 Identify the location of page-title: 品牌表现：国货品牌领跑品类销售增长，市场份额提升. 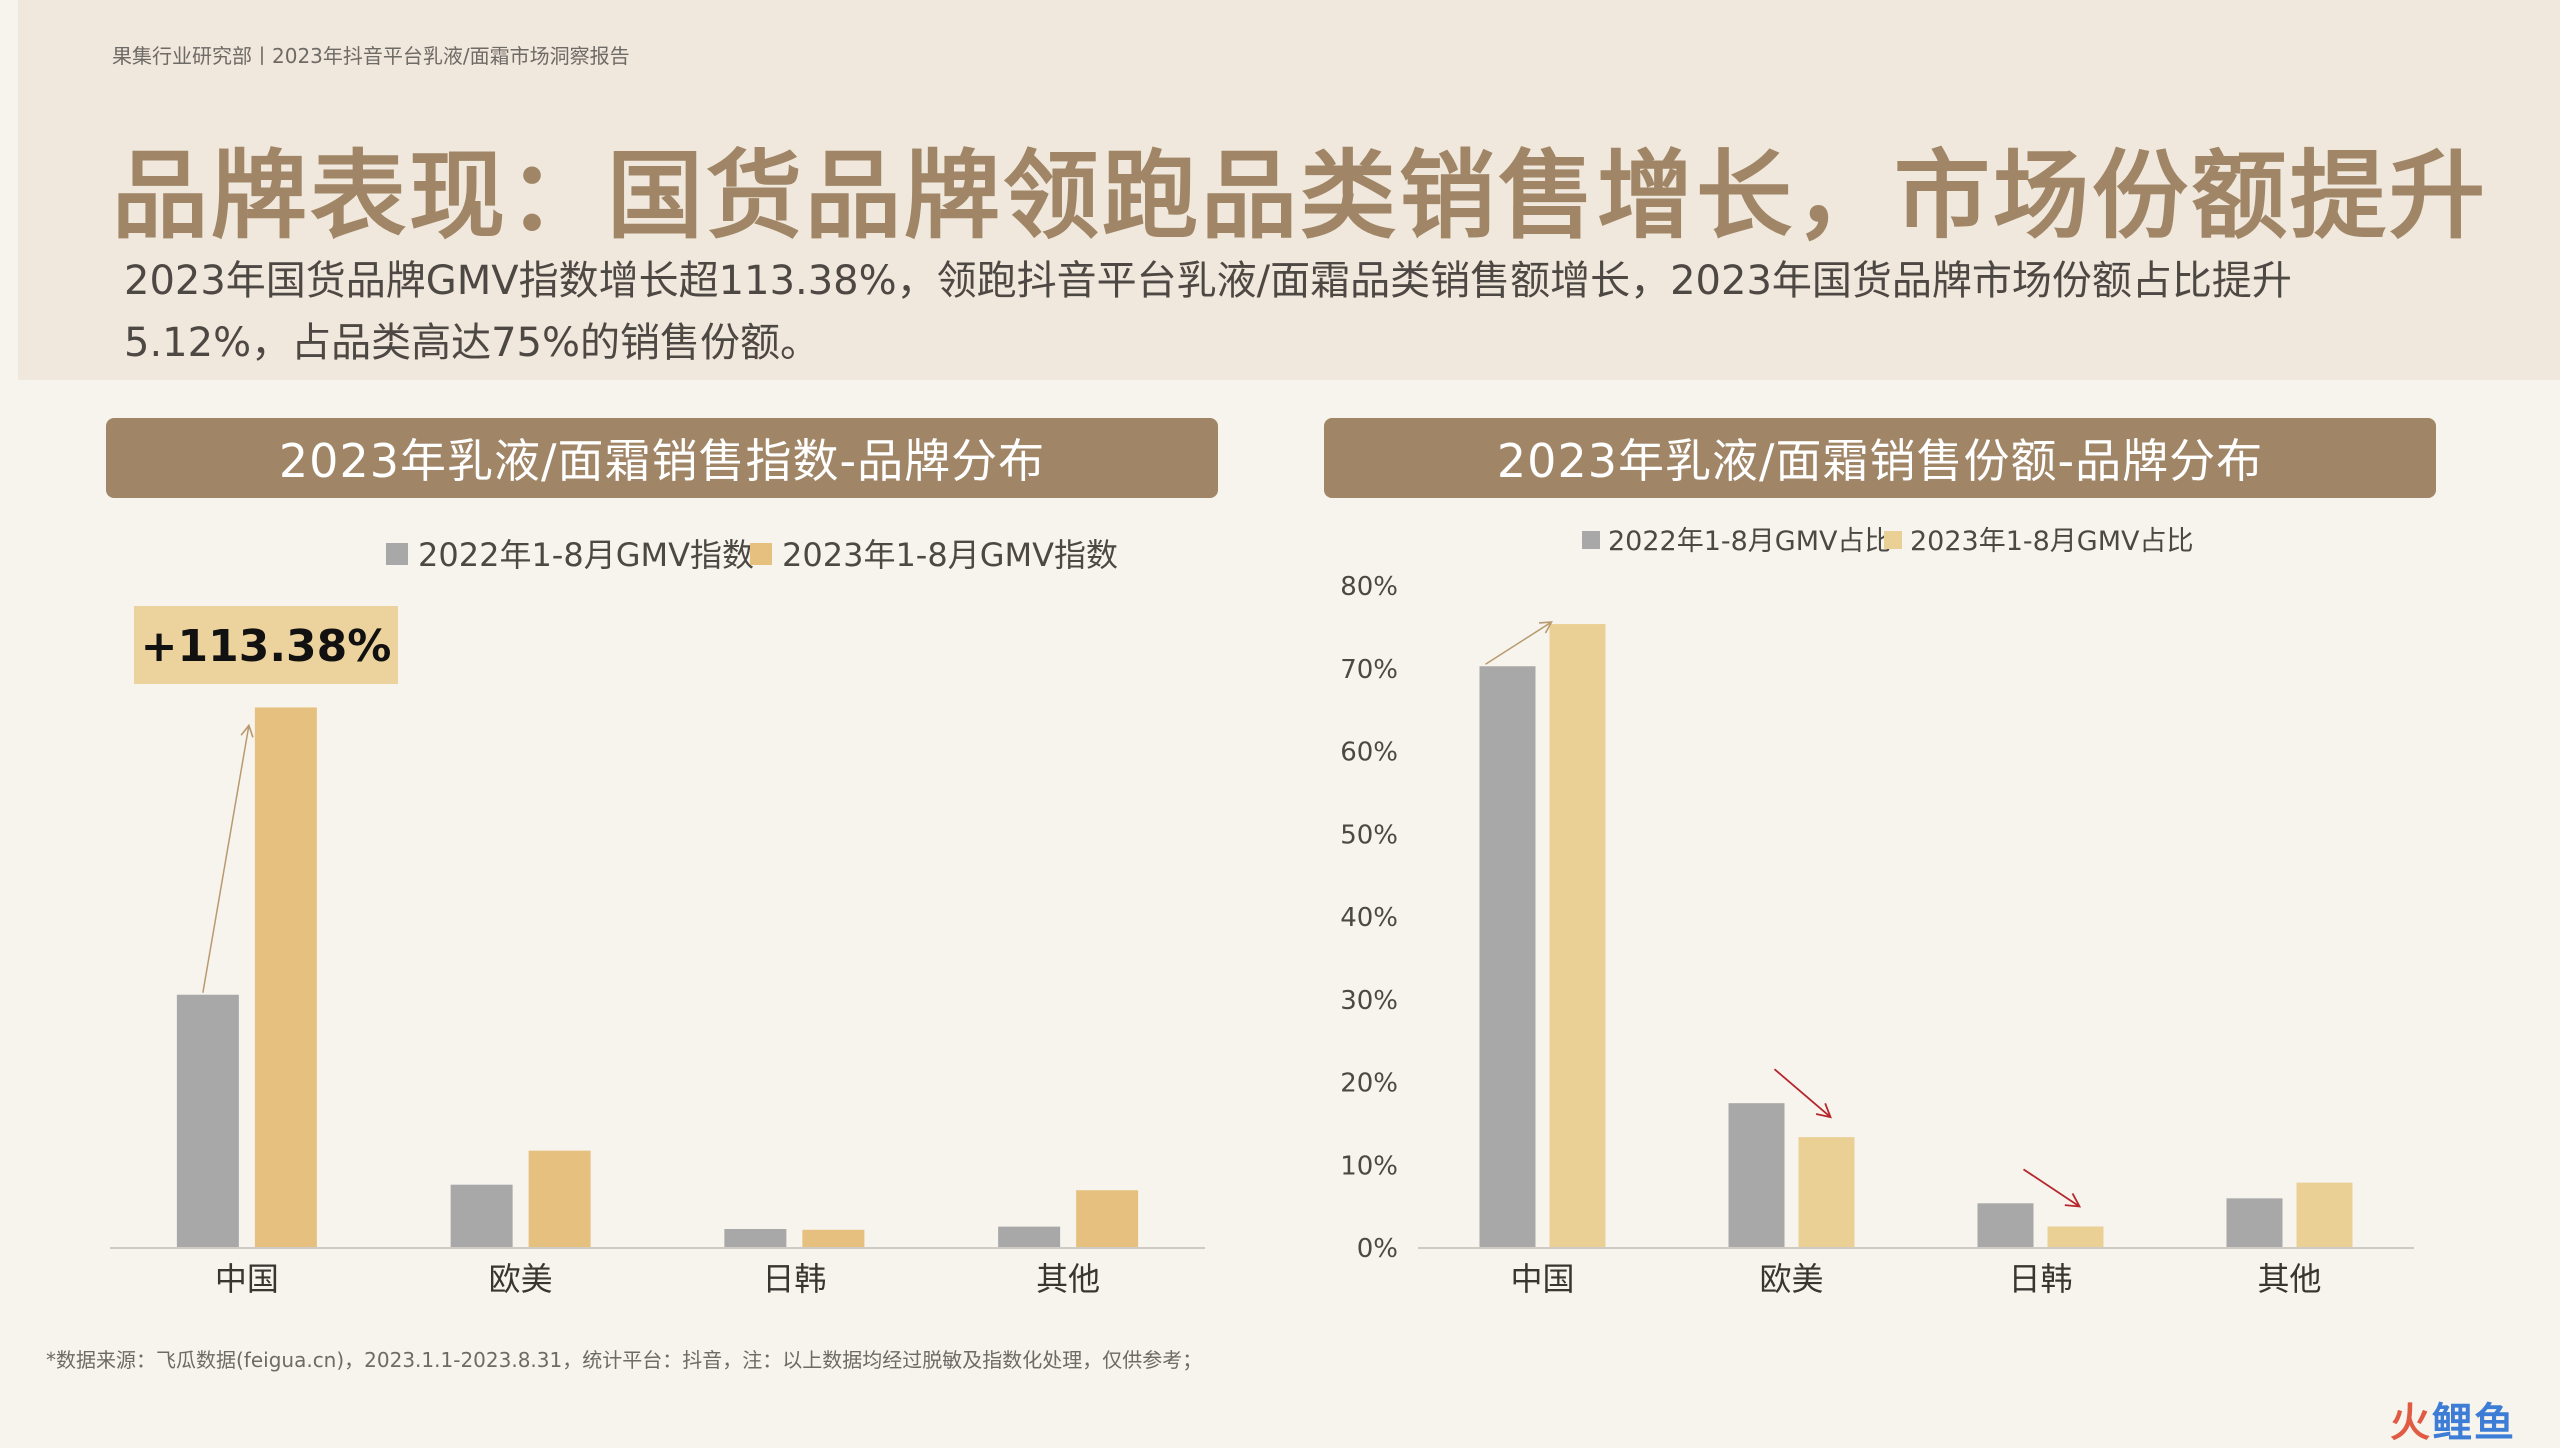
(1300, 196).